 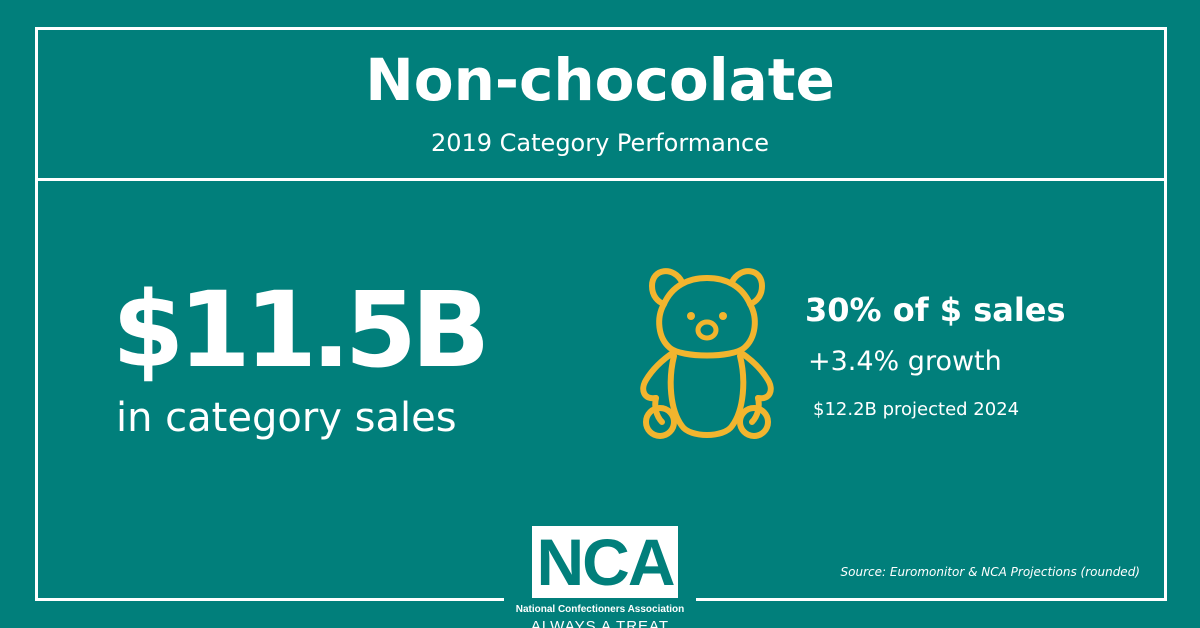 I want to click on frame-left-line, so click(x=36, y=314).